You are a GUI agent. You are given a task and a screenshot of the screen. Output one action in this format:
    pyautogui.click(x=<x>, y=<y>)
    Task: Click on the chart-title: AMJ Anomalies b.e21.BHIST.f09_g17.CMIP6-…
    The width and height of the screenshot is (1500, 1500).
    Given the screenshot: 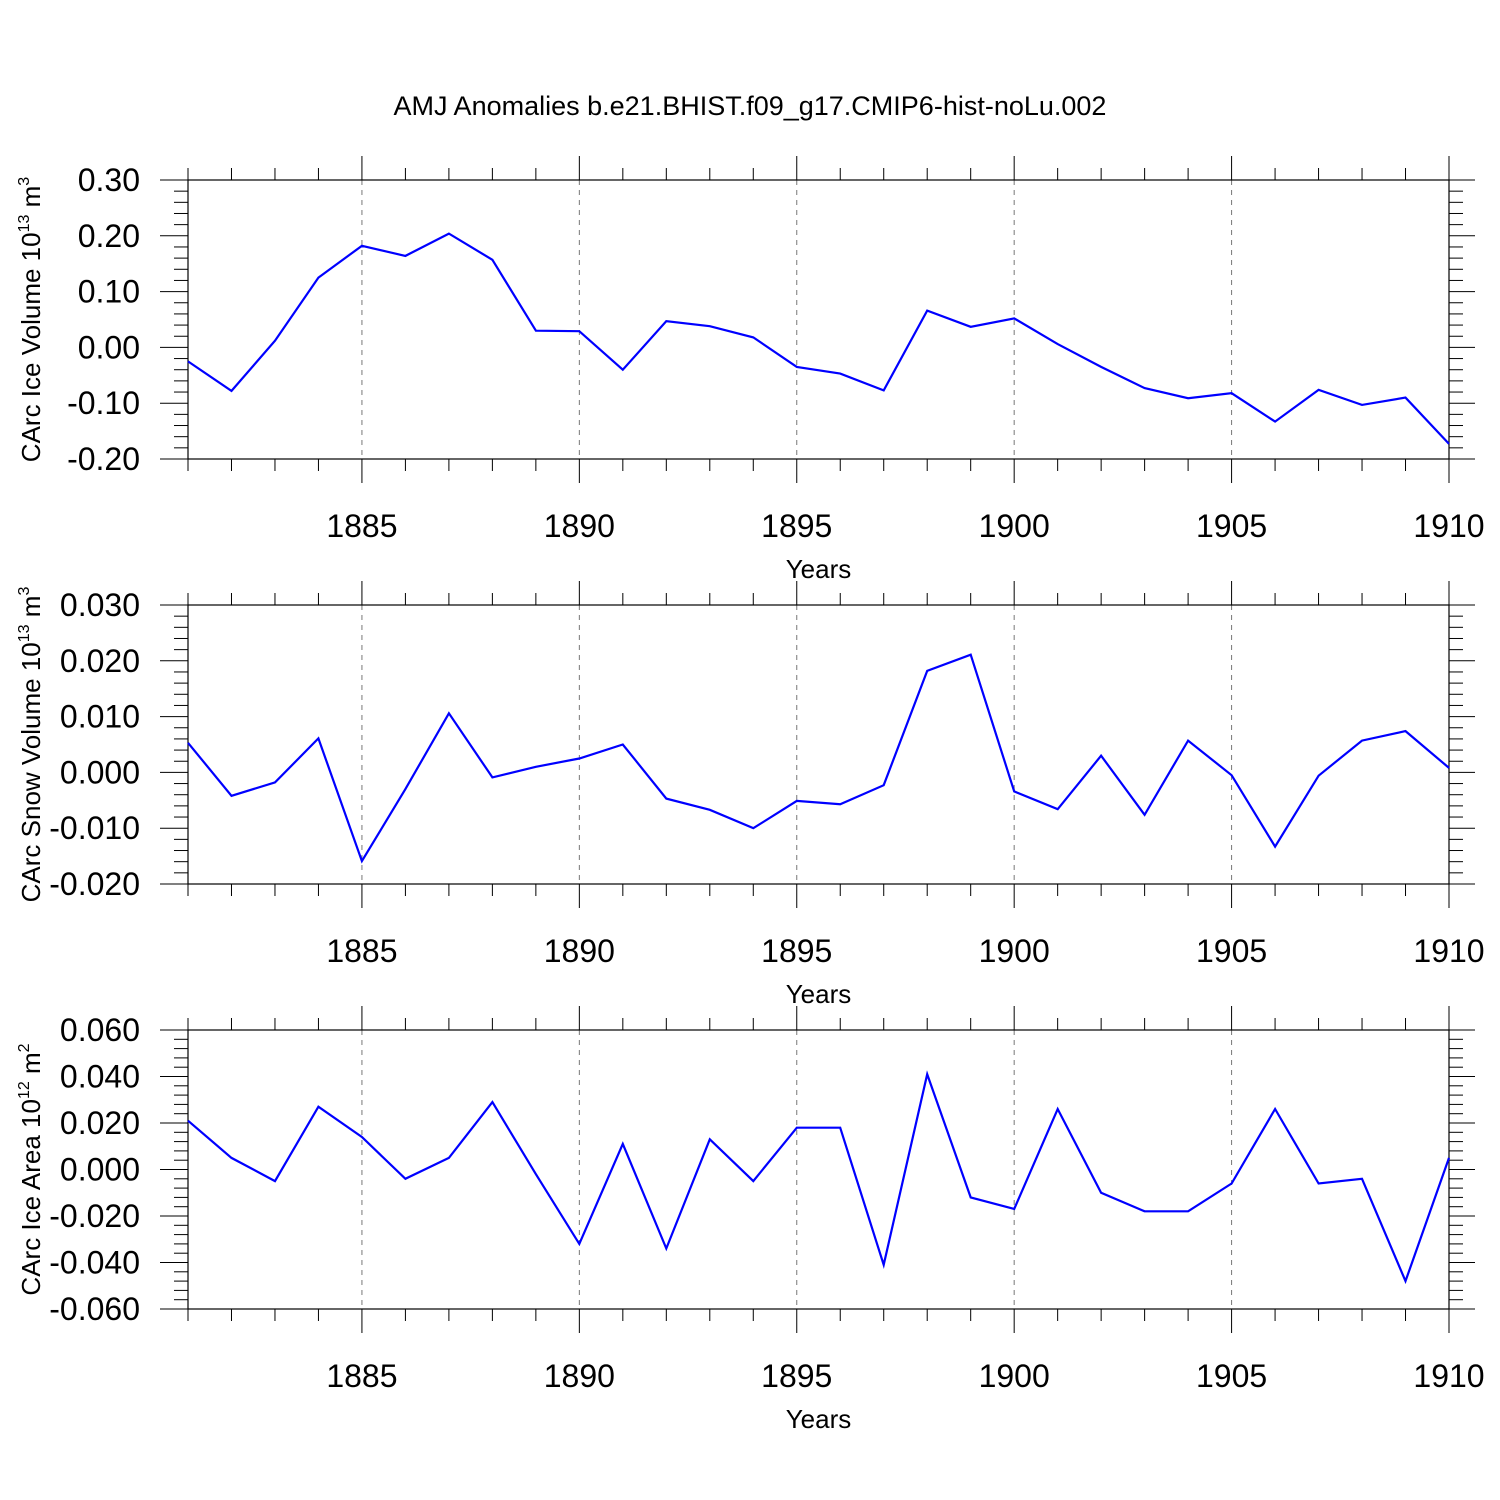 What is the action you would take?
    pyautogui.click(x=750, y=106)
    